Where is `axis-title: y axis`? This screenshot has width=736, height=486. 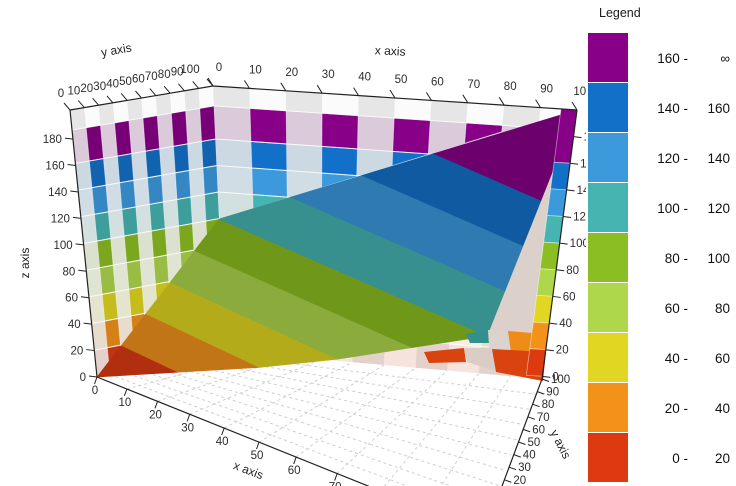 axis-title: y axis is located at coordinates (560, 444).